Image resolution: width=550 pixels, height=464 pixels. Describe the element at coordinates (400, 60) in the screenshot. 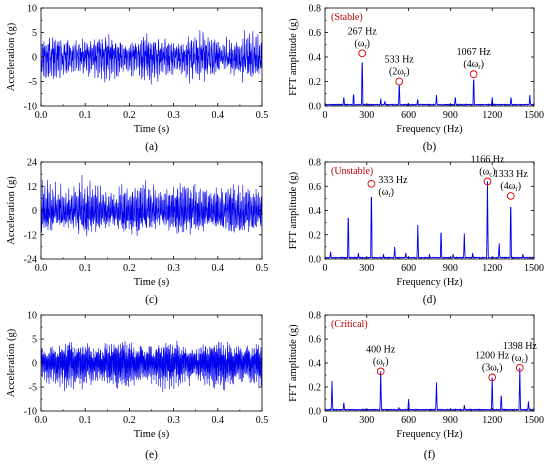

I see `peak-frequency-label: 533 Hz` at that location.